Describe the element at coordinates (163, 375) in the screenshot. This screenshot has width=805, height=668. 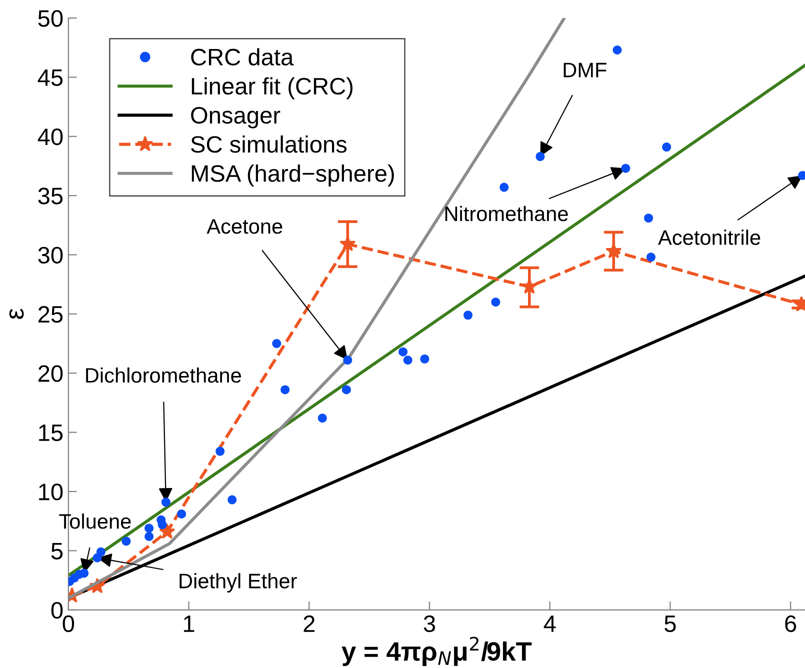
I see `annotation: Dichloromethane` at that location.